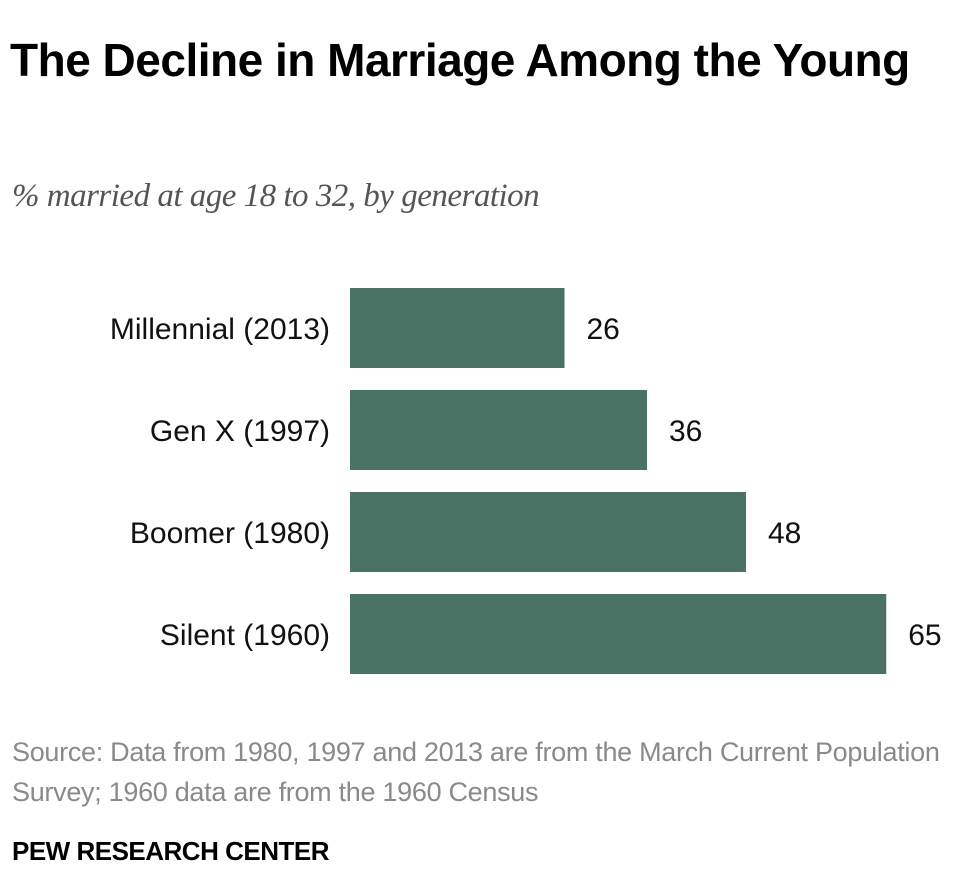 Image resolution: width=980 pixels, height=880 pixels. Describe the element at coordinates (170, 851) in the screenshot. I see `brand-logo-text: PEW RESEARCH CENTER` at that location.